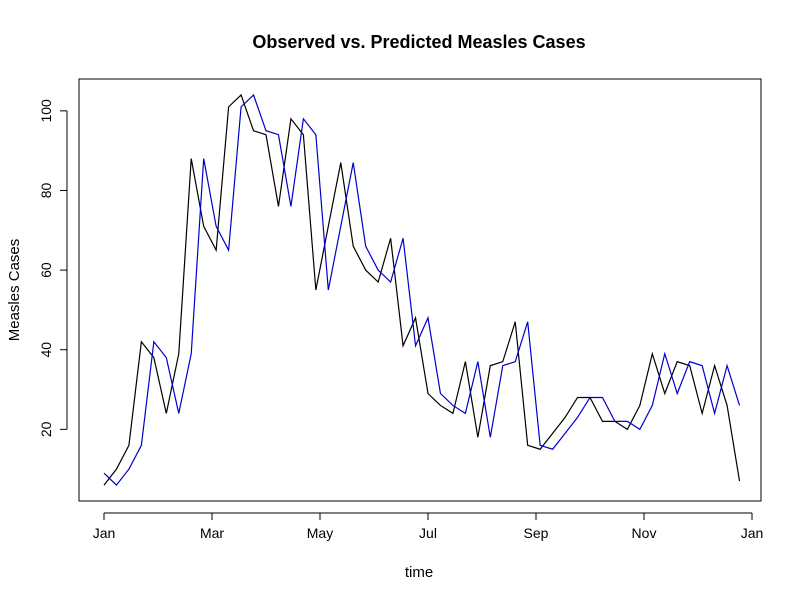 This screenshot has width=800, height=600. I want to click on y-tick-label: 20, so click(46, 429).